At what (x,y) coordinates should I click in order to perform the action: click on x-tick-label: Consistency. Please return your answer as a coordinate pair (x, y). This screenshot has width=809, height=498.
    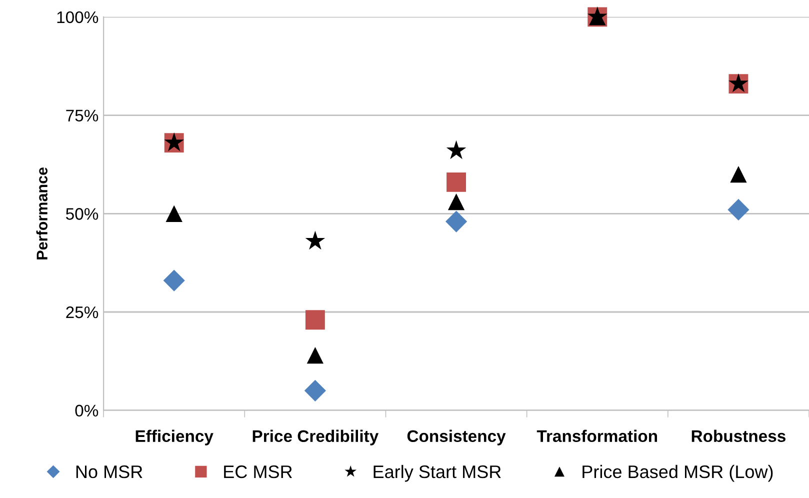
    Looking at the image, I should click on (456, 438).